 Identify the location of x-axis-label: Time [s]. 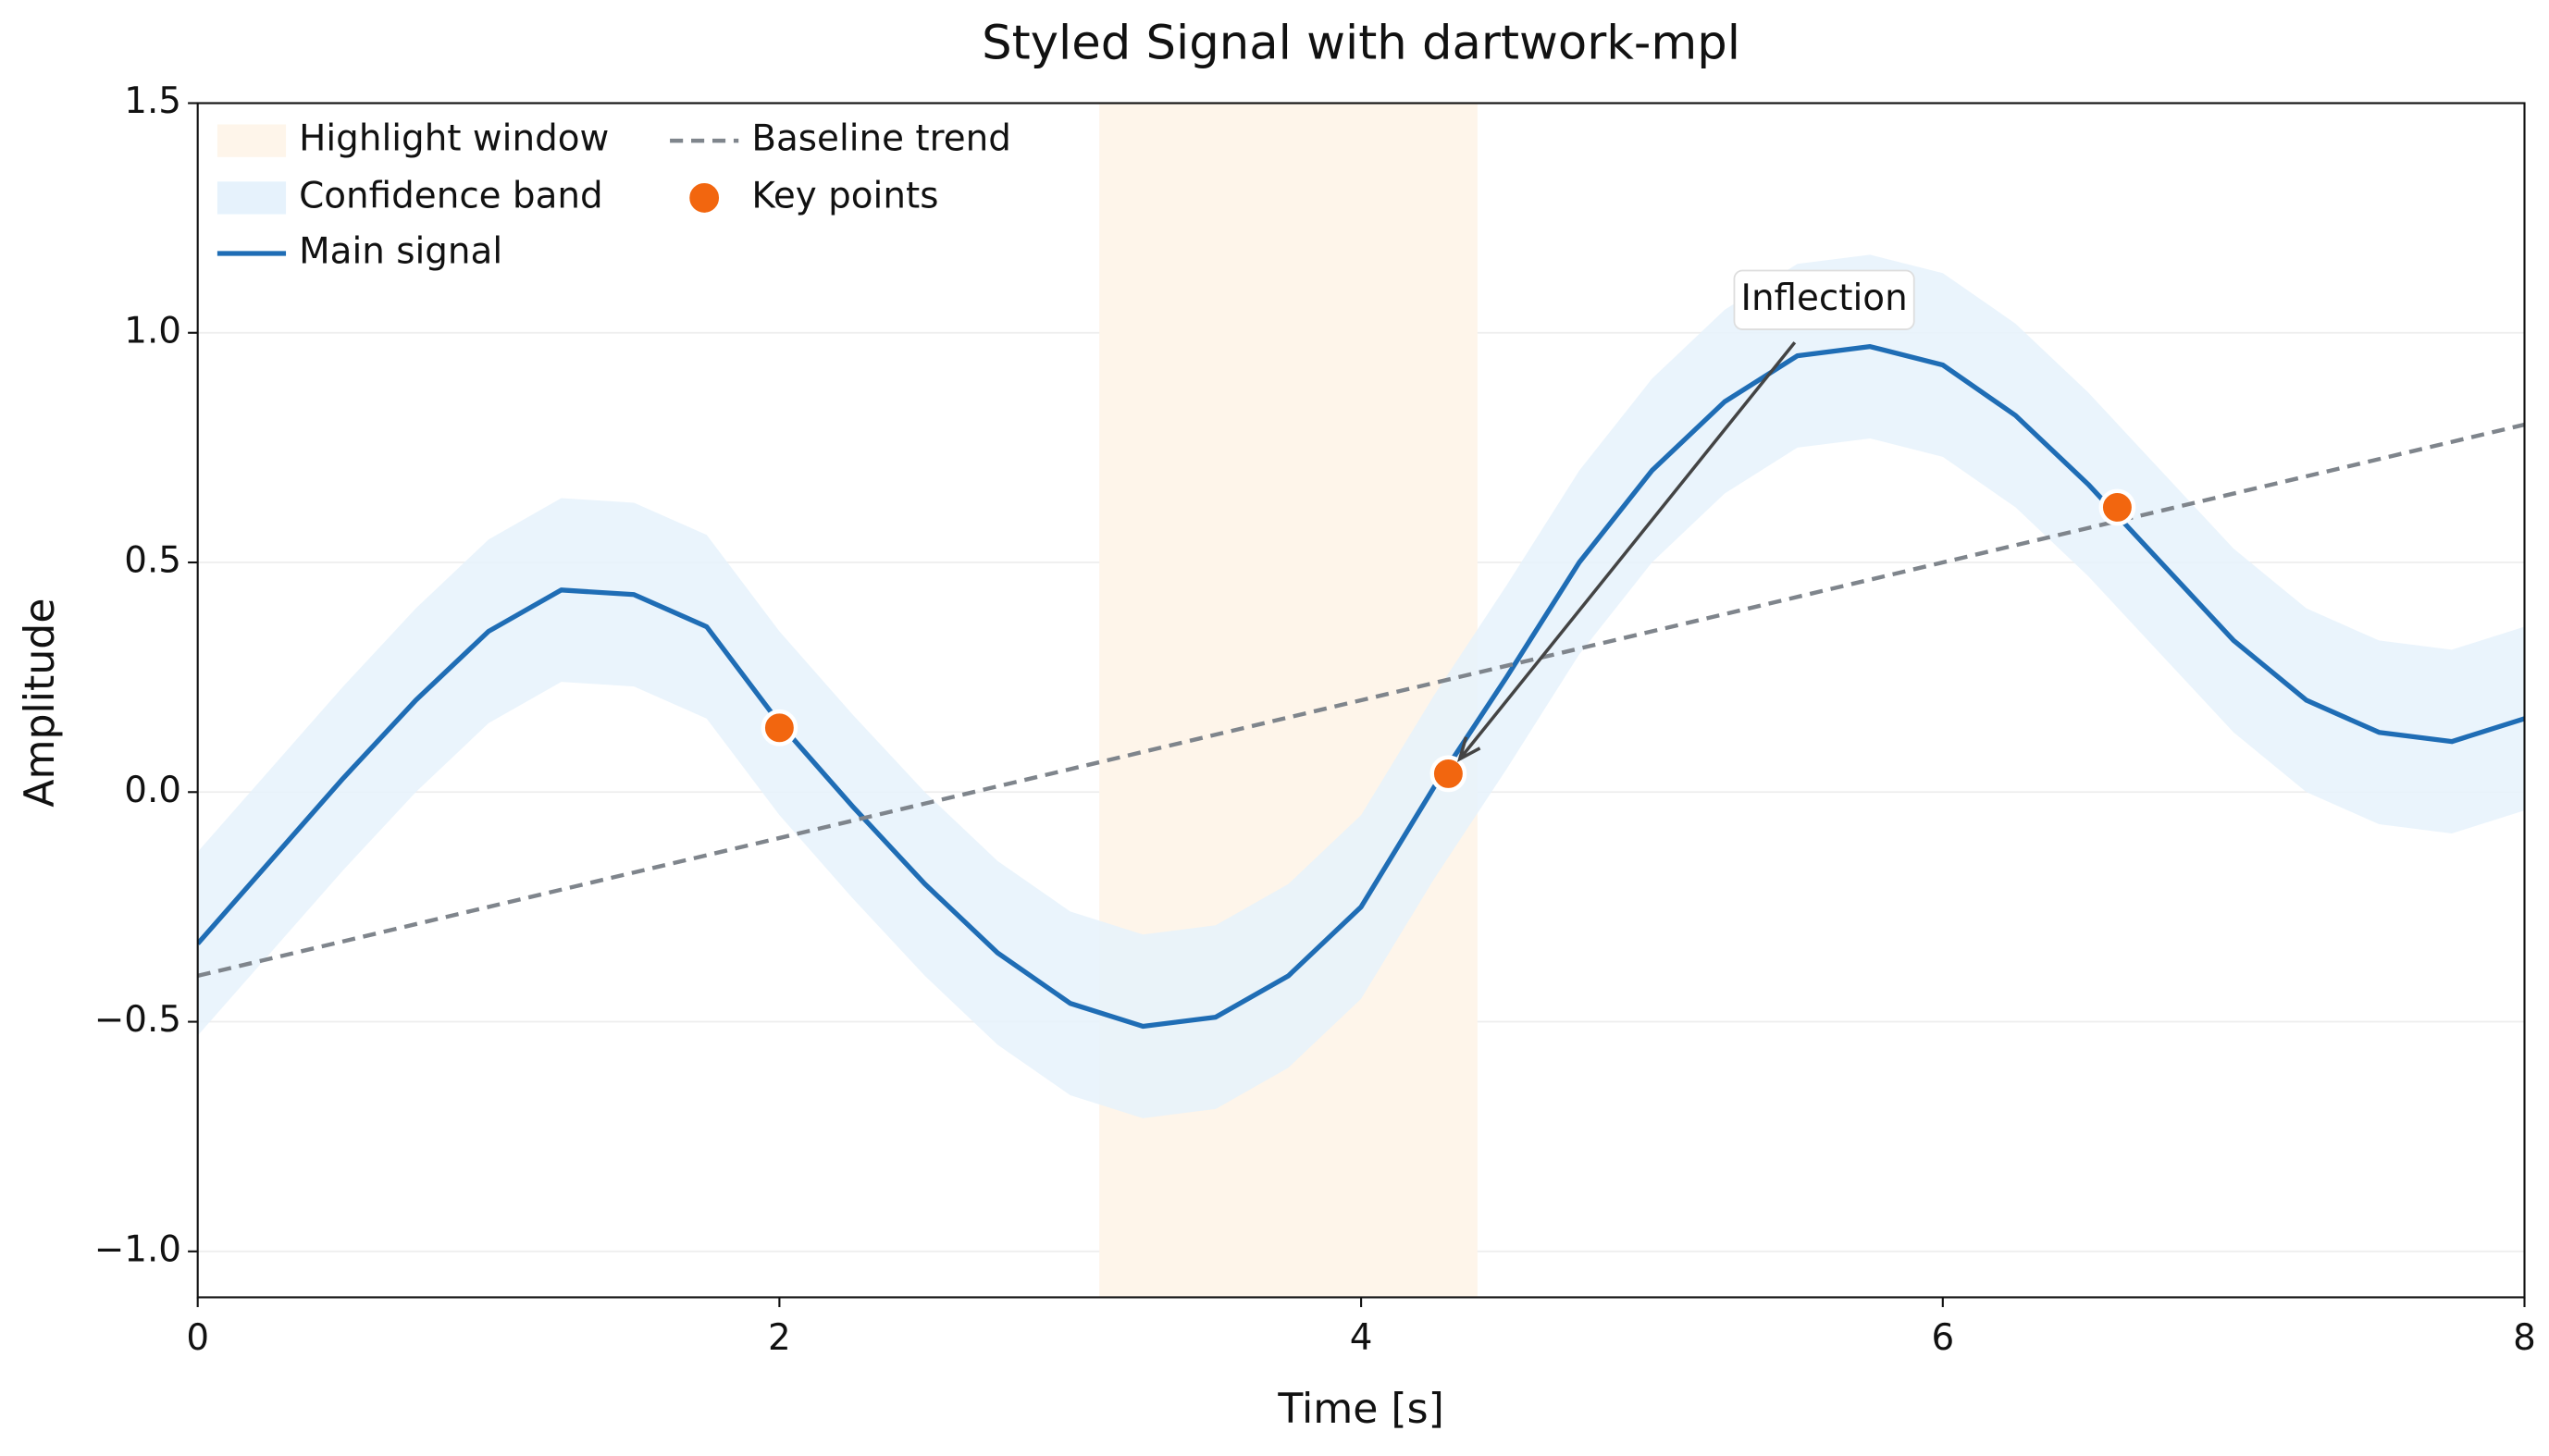
(1360, 1409).